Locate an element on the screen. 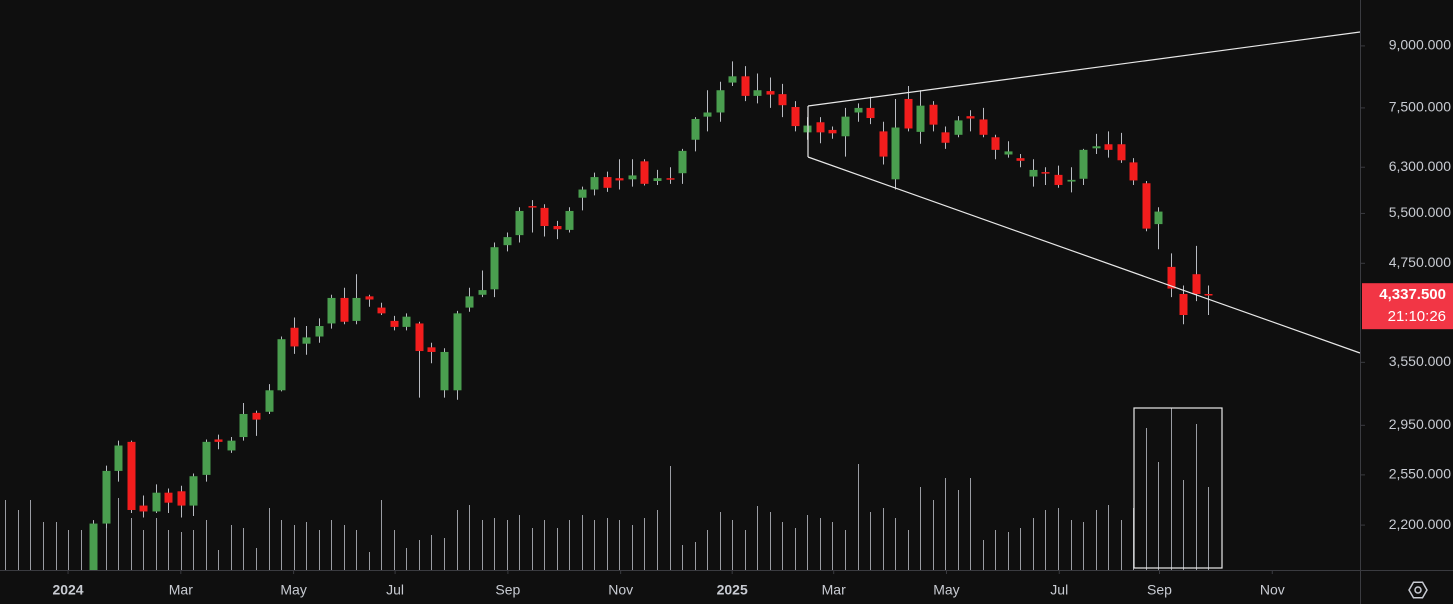  y-tick-label: 3,550.000 is located at coordinates (1420, 361).